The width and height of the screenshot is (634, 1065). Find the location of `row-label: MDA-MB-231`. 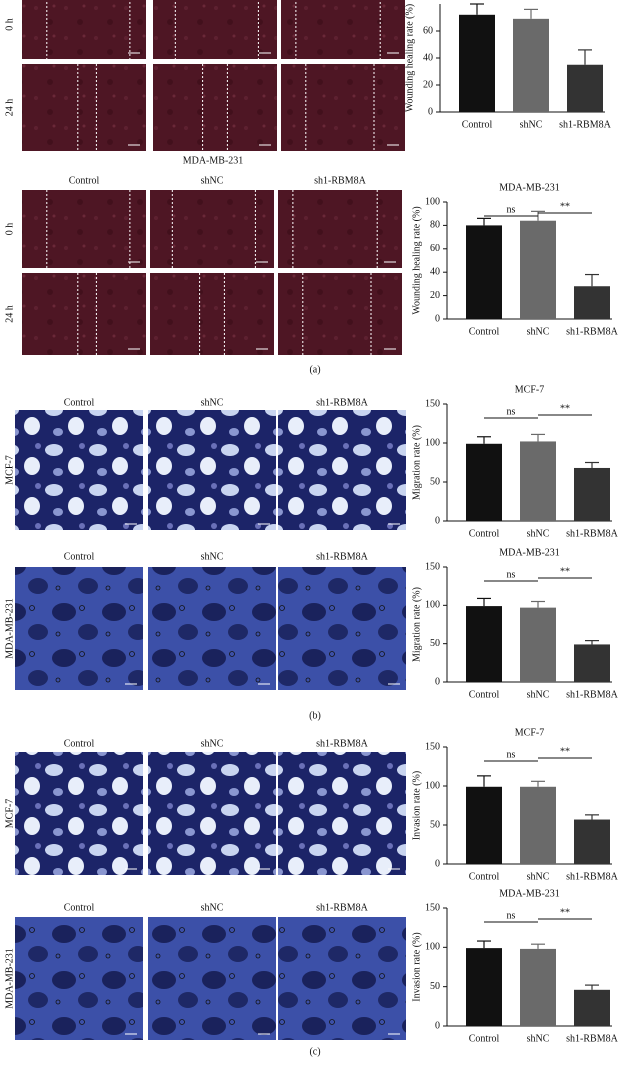

row-label: MDA-MB-231 is located at coordinates (9, 978).